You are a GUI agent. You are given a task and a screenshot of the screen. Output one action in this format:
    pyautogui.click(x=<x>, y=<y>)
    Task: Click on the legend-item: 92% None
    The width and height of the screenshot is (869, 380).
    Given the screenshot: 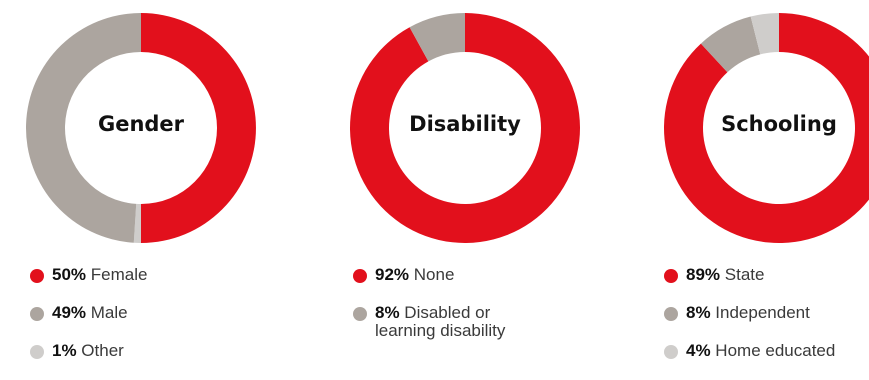 What is the action you would take?
    pyautogui.click(x=429, y=275)
    